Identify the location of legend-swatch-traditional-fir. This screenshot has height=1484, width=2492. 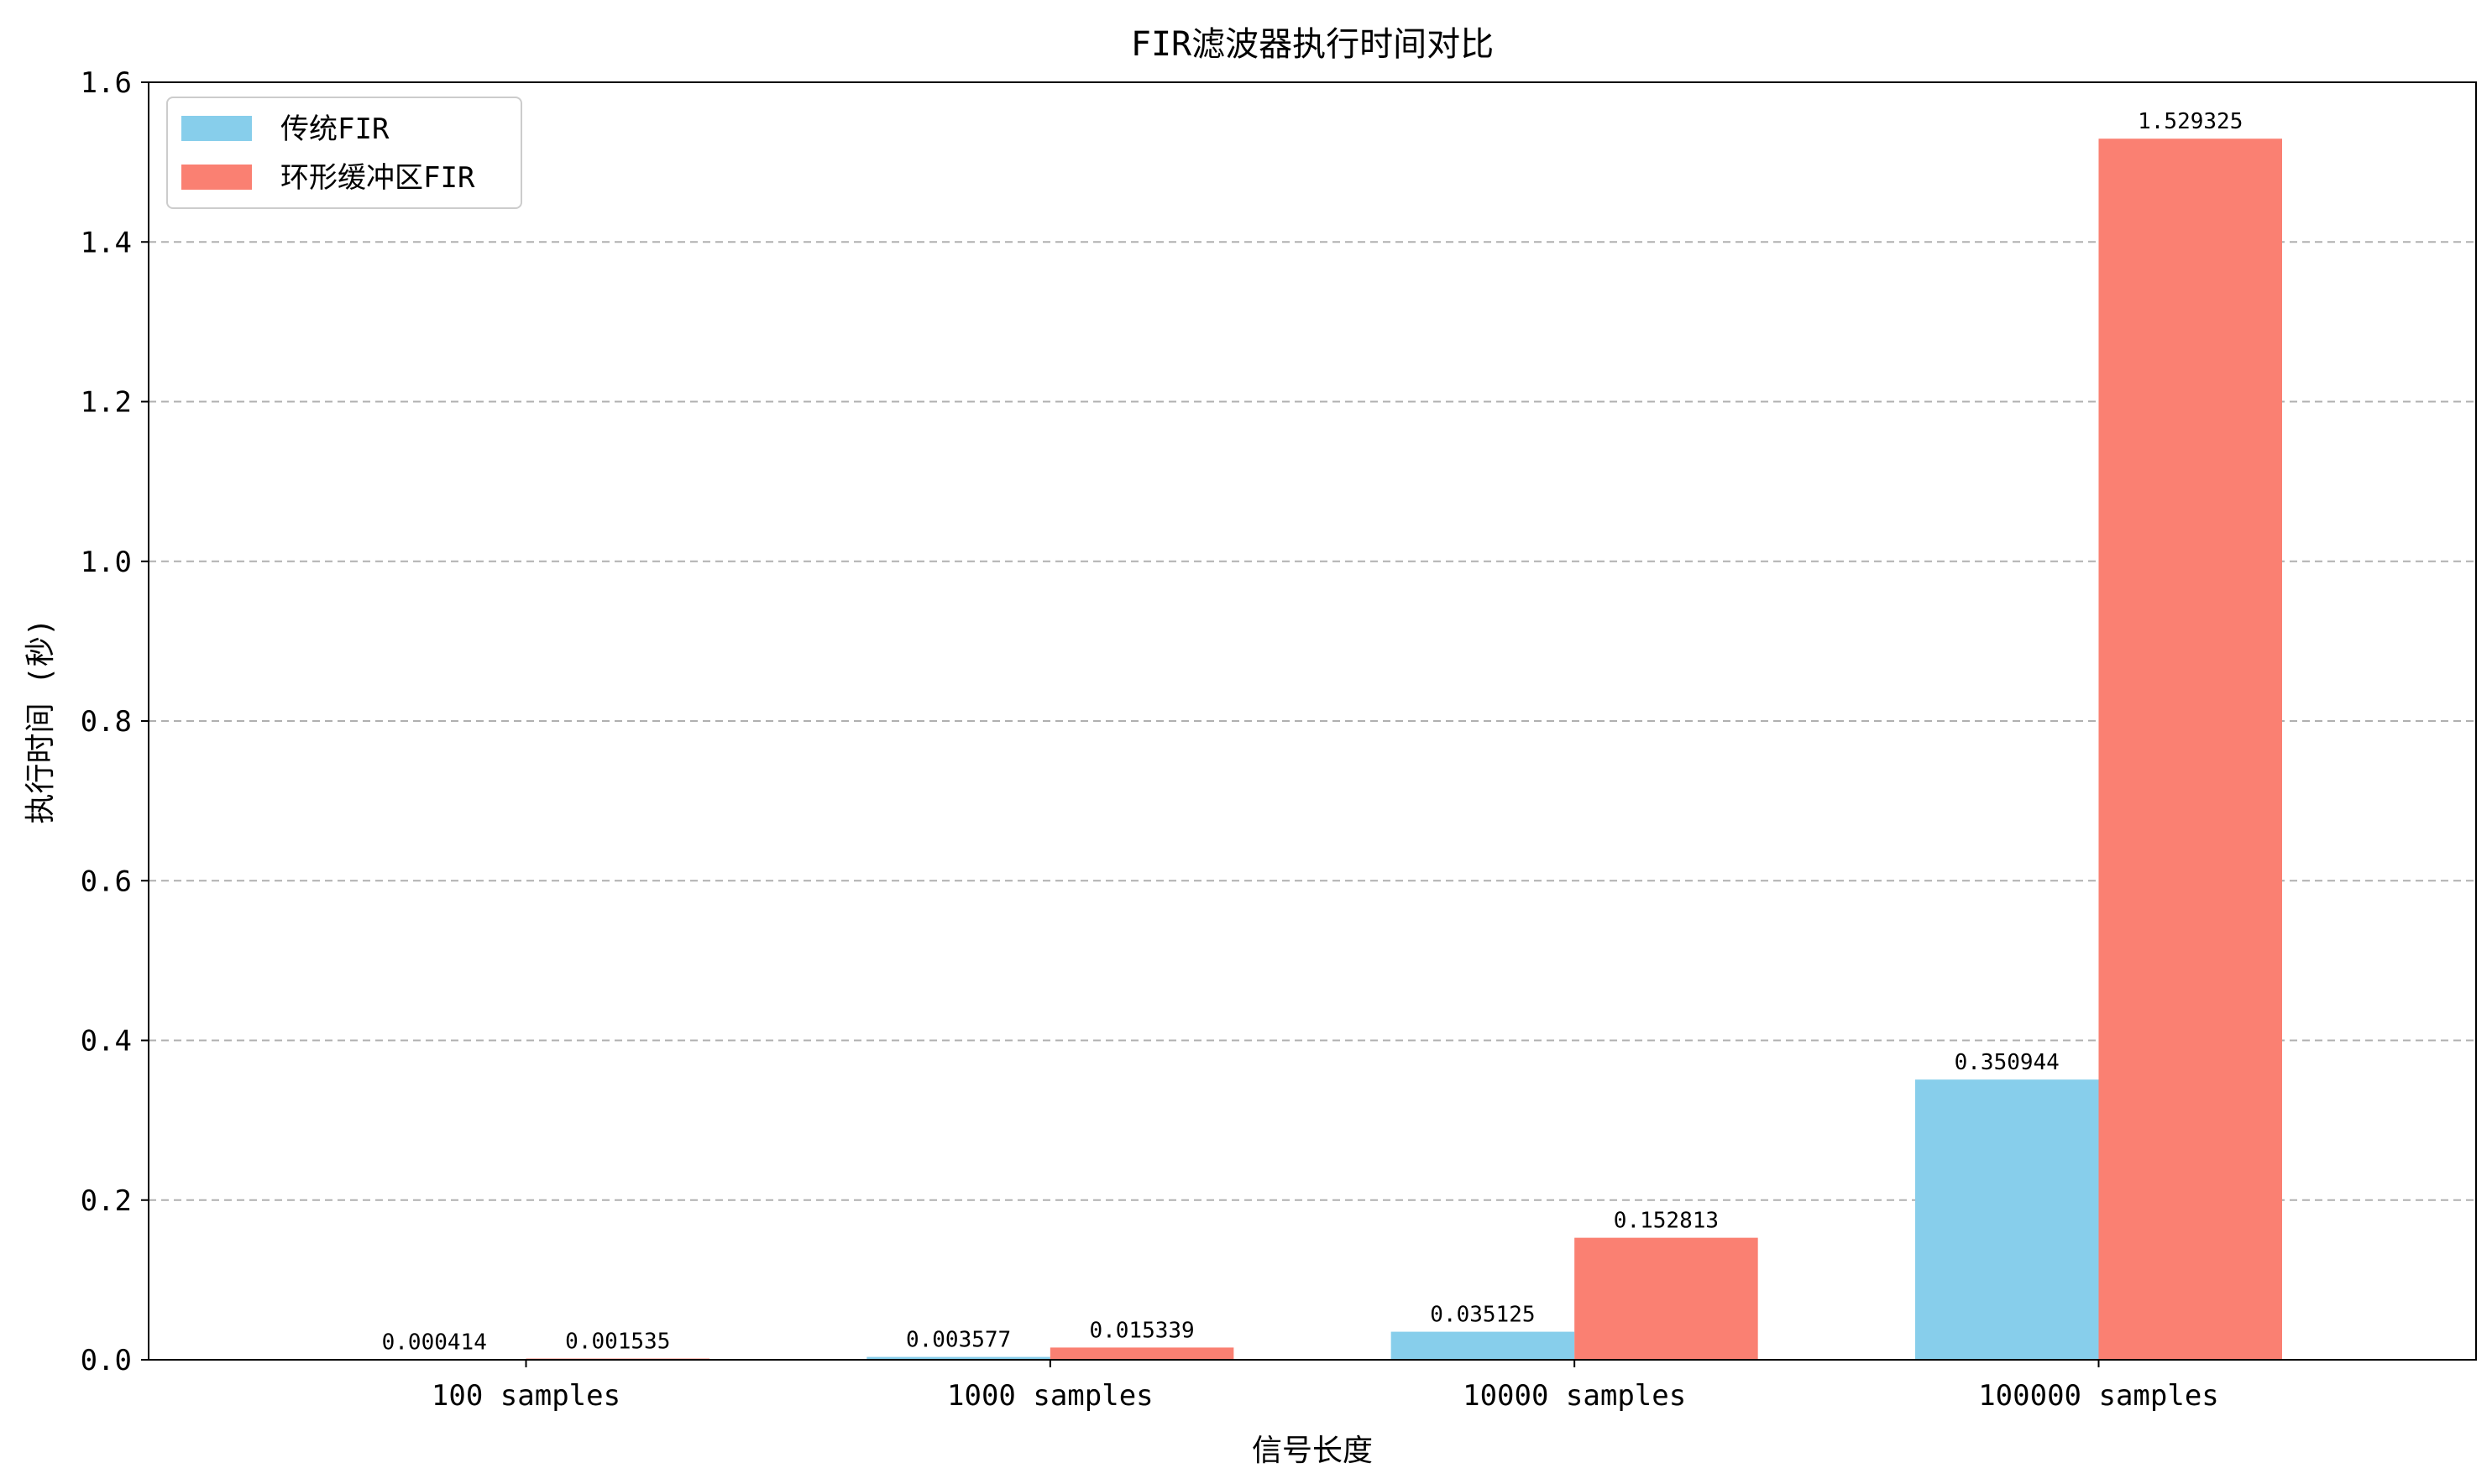
(217, 128).